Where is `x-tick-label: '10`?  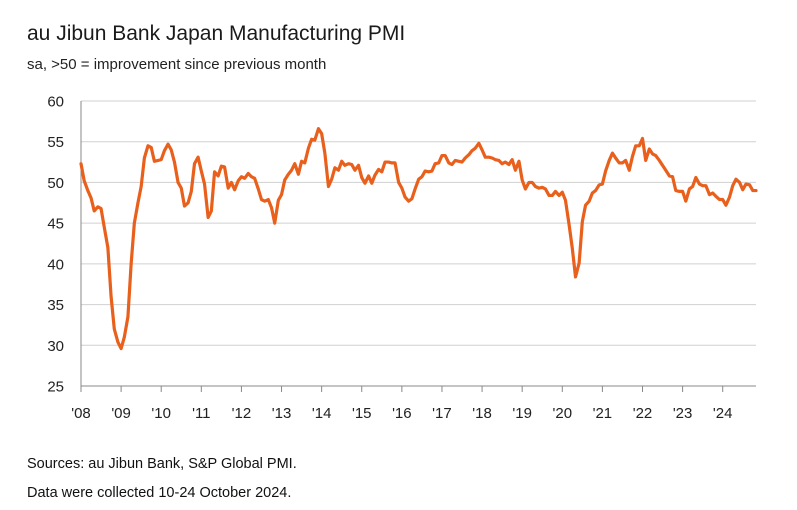 x-tick-label: '10 is located at coordinates (161, 413).